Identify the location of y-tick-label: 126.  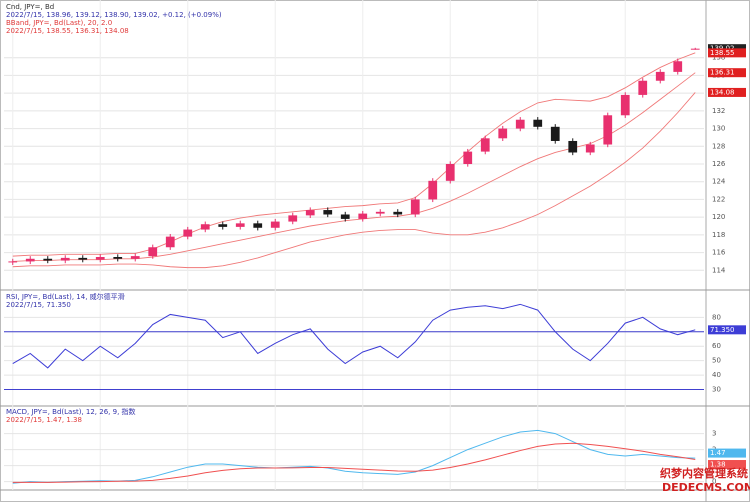
(719, 164).